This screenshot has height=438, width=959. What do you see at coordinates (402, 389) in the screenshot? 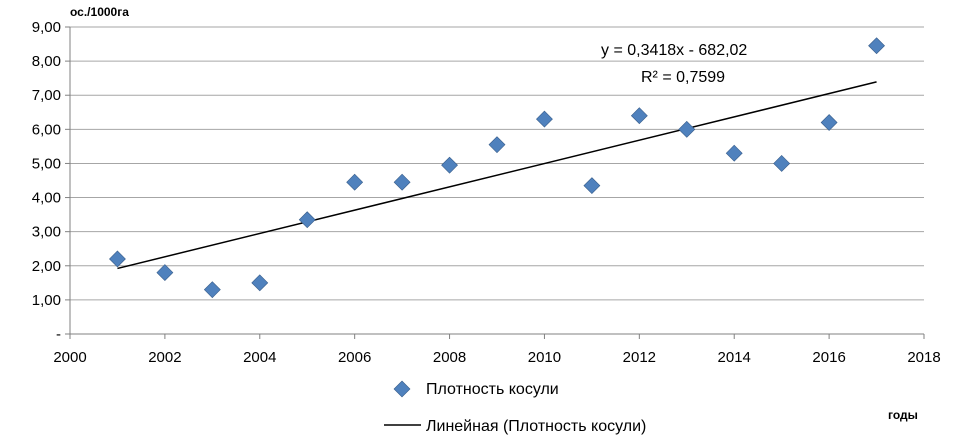
I see `legend-series-marker` at bounding box center [402, 389].